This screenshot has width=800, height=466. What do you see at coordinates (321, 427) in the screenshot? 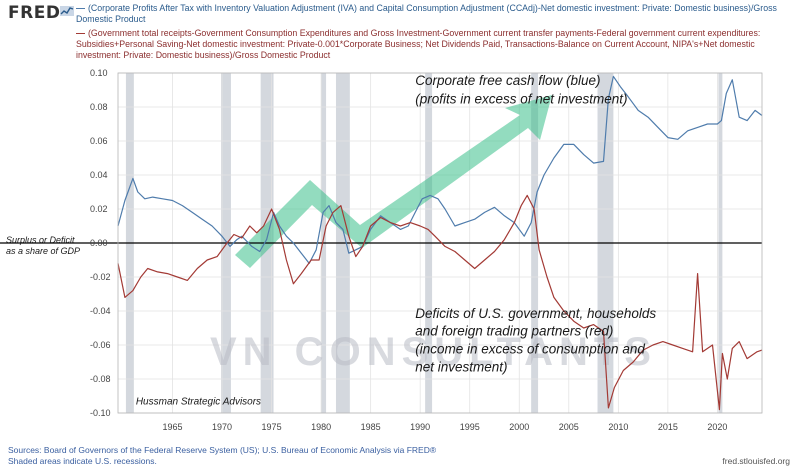
I see `x-tick-label-3: 1980` at bounding box center [321, 427].